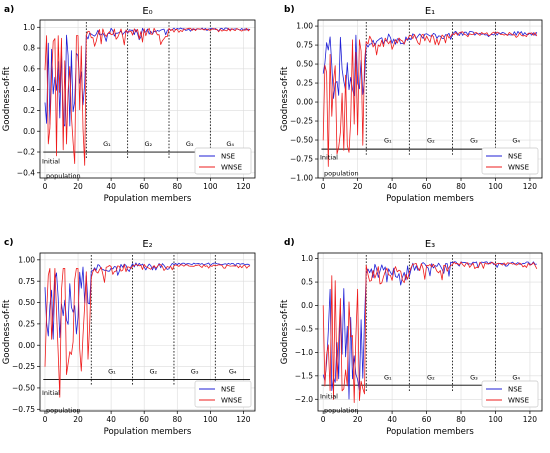  I want to click on panel-title: E₁, so click(430, 11).